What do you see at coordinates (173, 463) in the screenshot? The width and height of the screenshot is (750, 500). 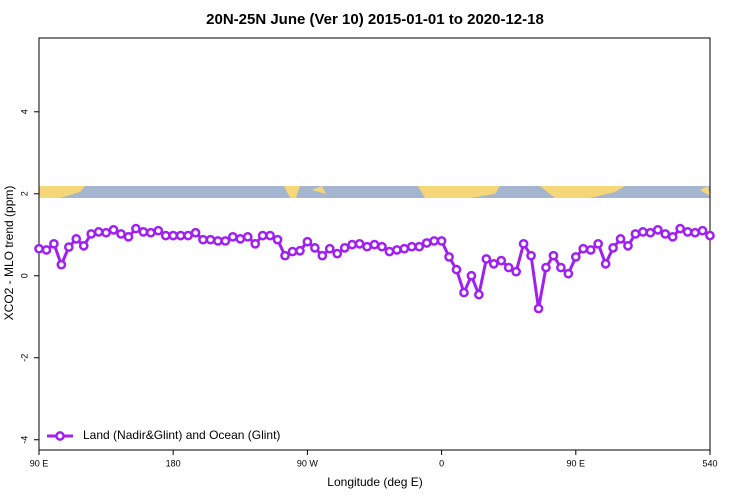 I see `x-tick-label: 180` at bounding box center [173, 463].